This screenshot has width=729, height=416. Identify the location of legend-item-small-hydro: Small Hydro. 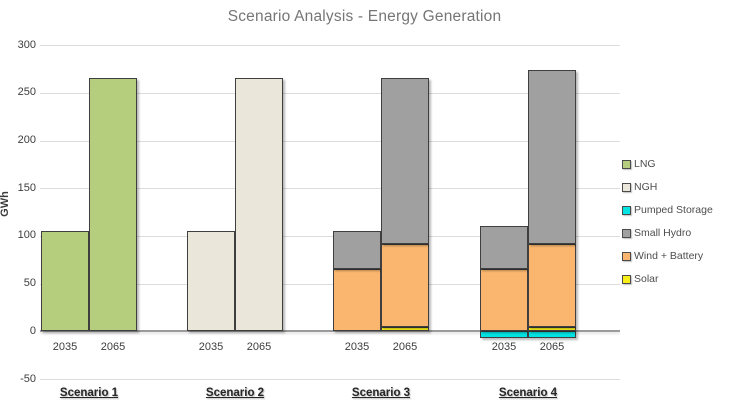
(656, 233).